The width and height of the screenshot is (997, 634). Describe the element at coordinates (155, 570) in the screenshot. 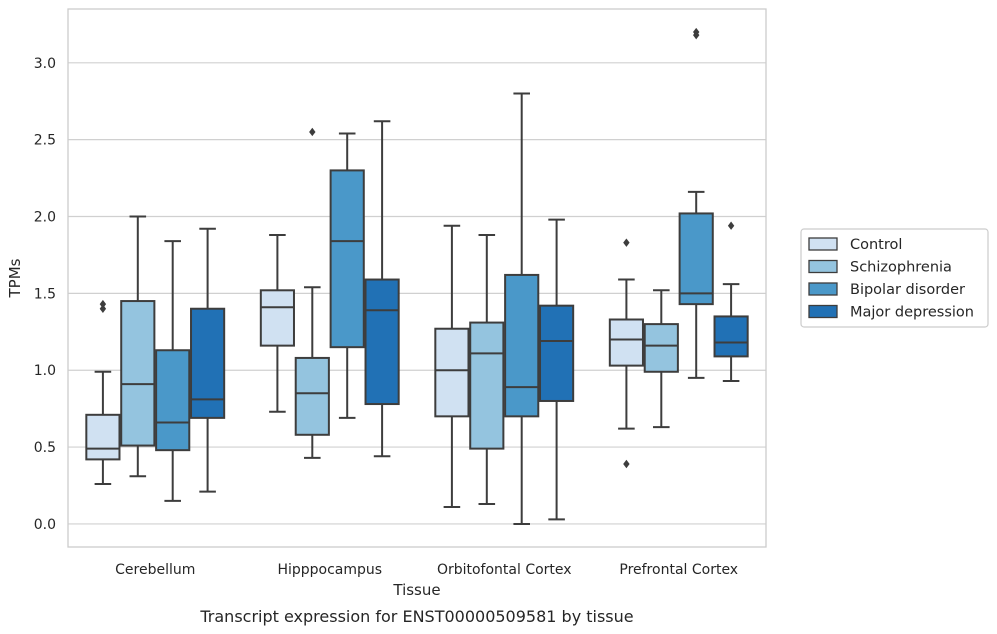

I see `x-tick-label: Cerebellum` at that location.